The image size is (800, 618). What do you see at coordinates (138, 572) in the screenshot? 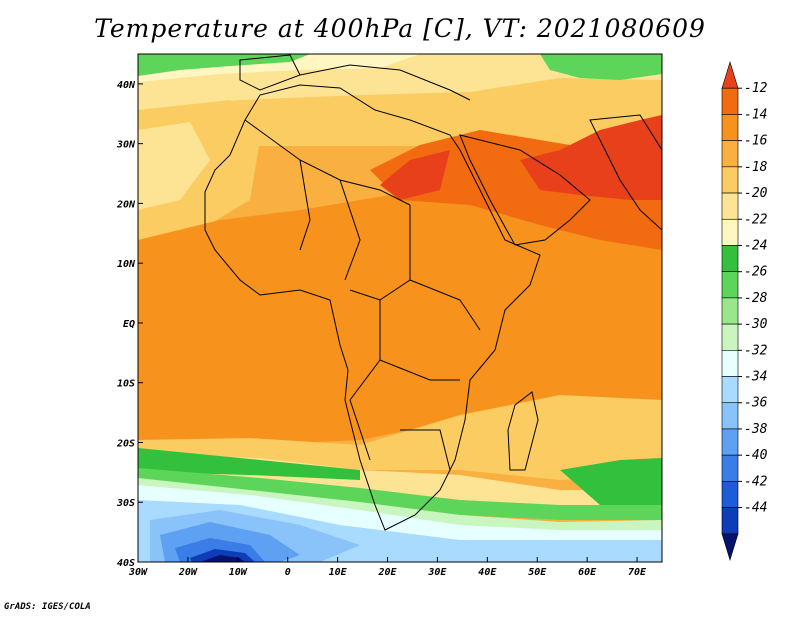
I see `lon-tick-label: 30W` at bounding box center [138, 572].